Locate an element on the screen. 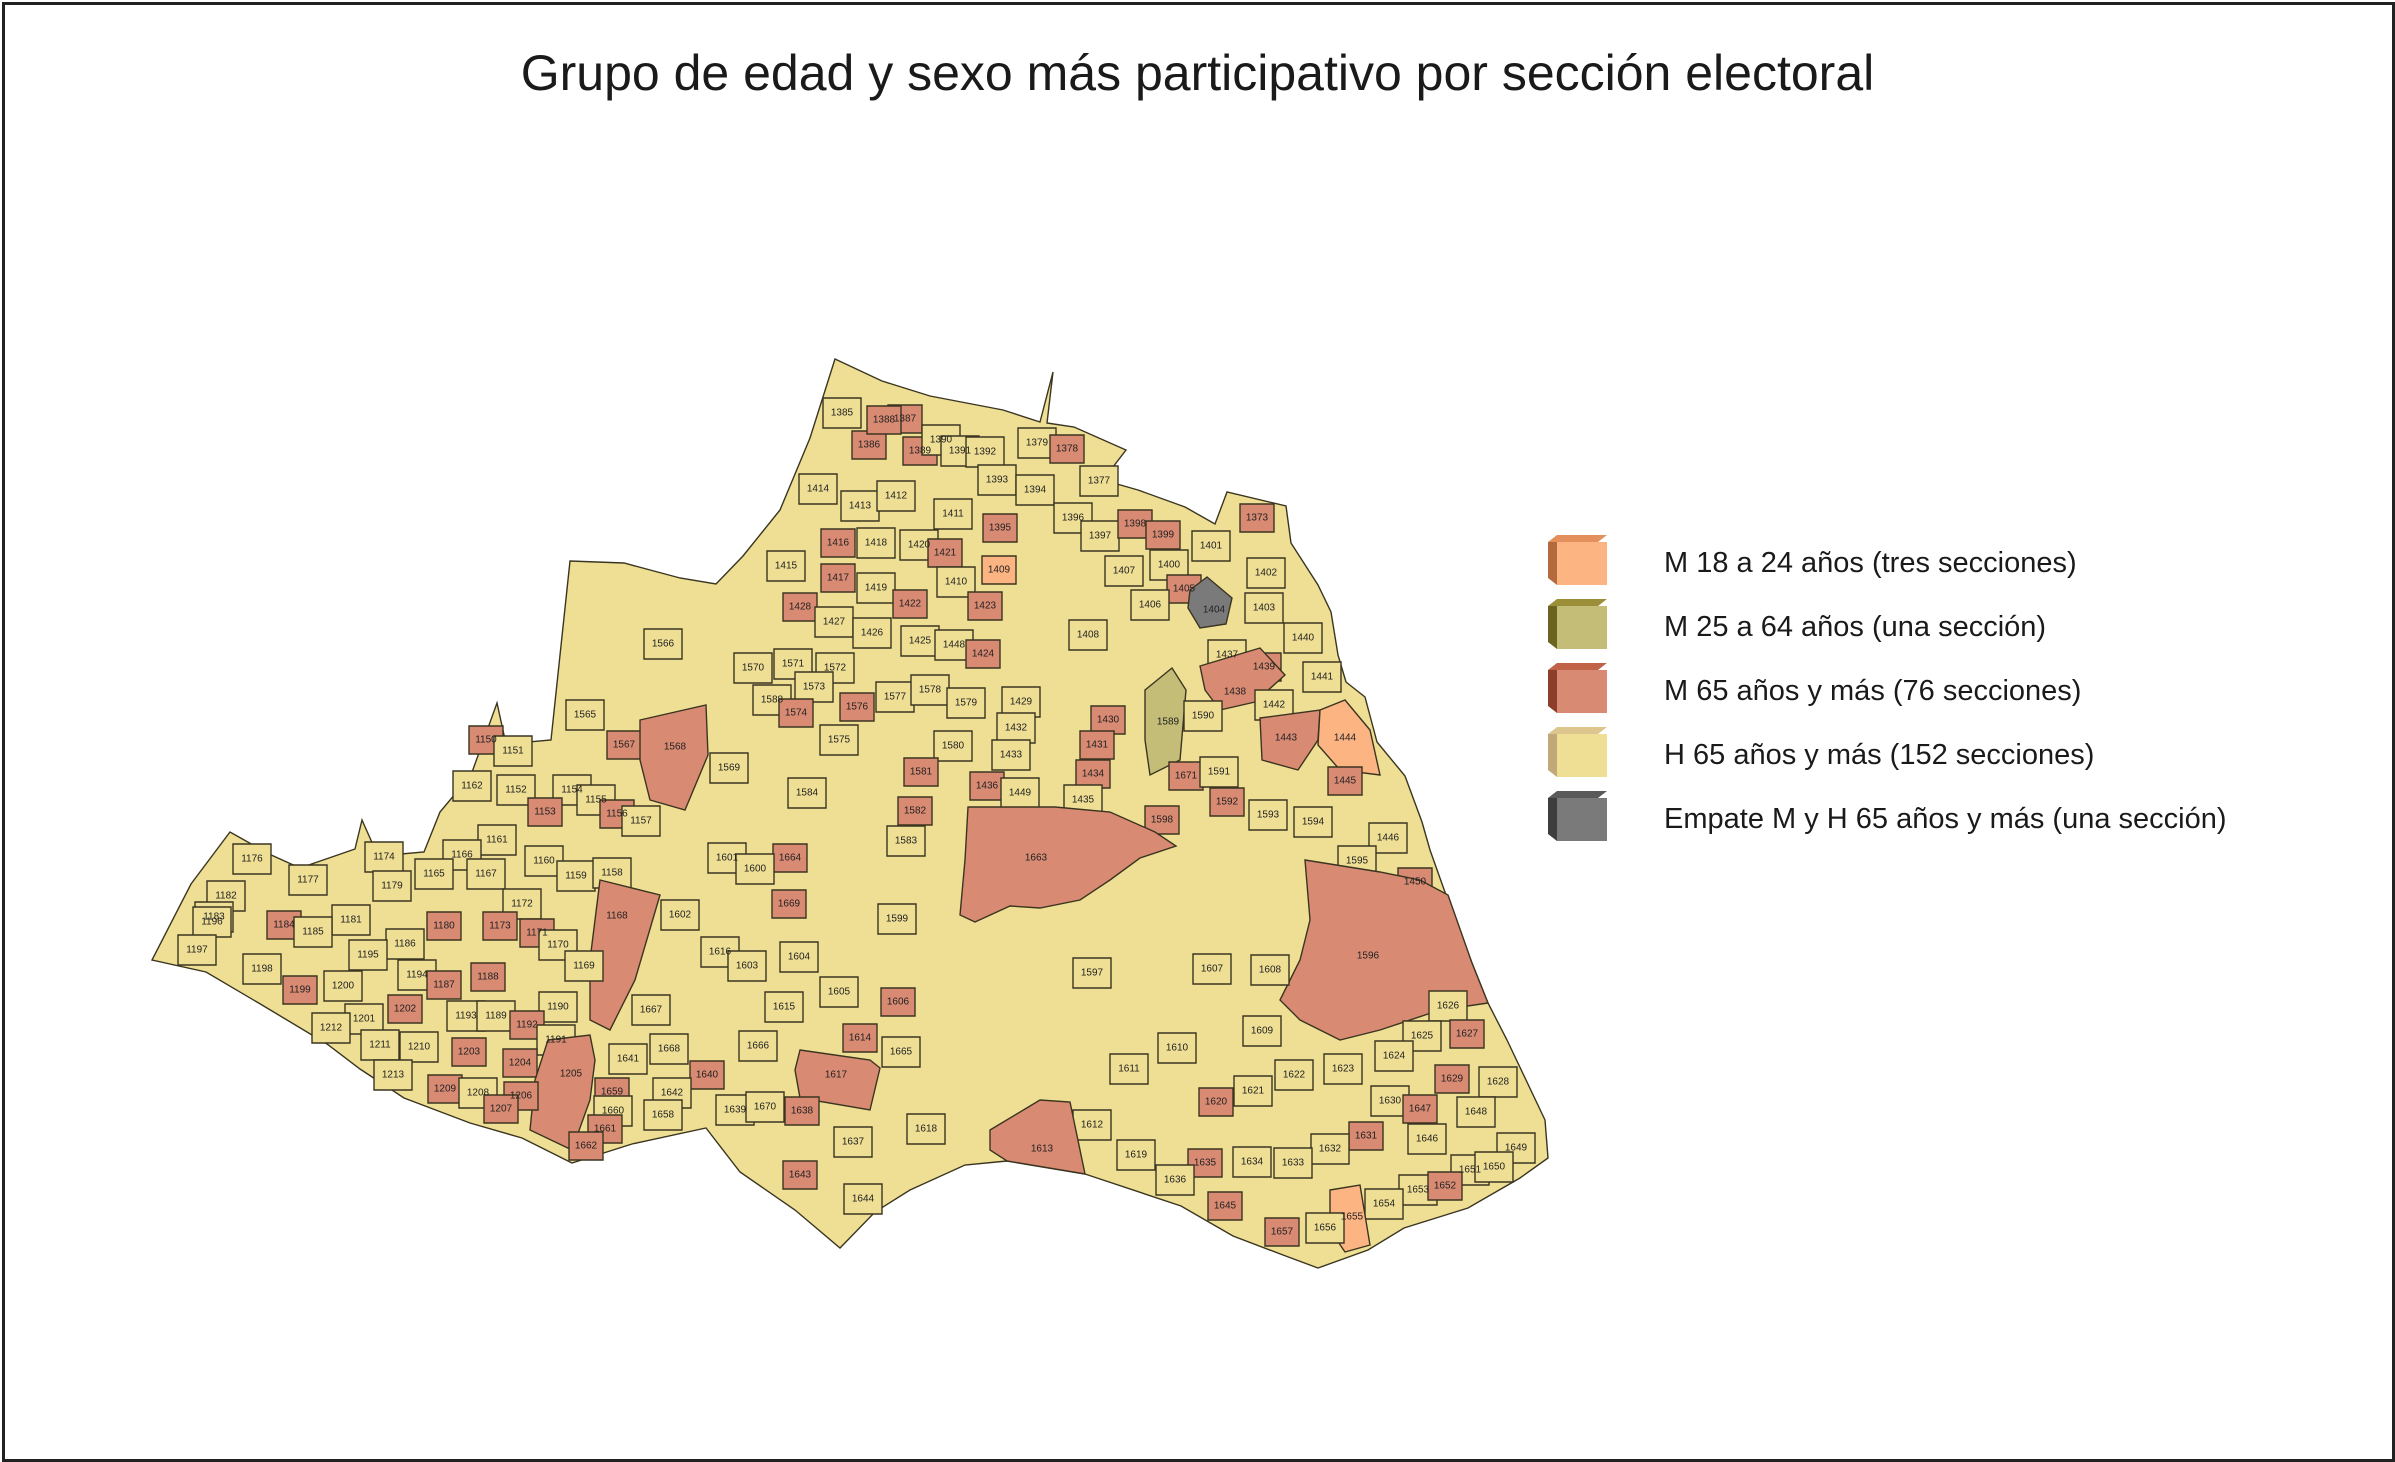  section-label-1403: 1403 is located at coordinates (1264, 608).